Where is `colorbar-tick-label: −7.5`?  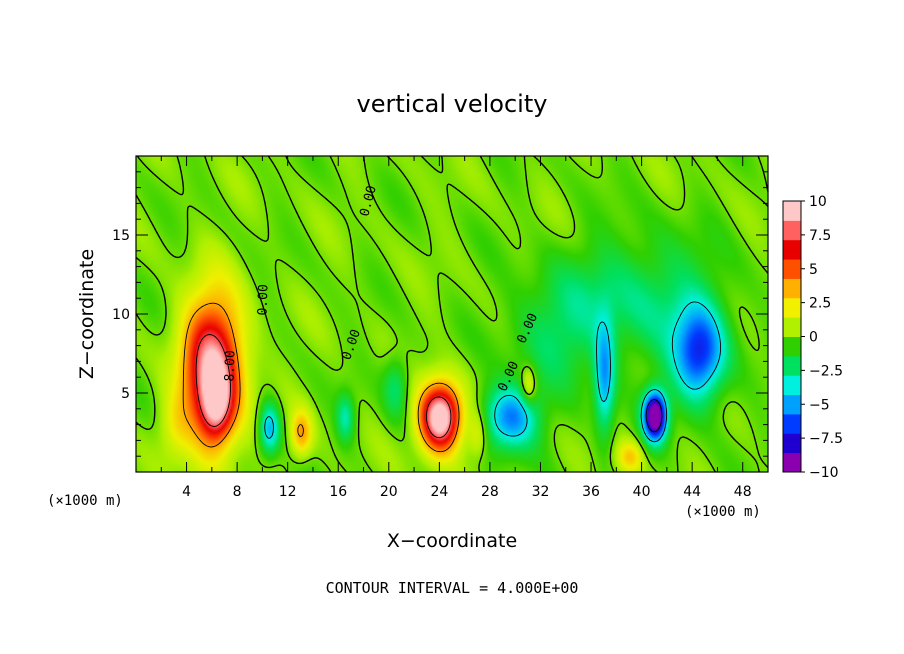 colorbar-tick-label: −7.5 is located at coordinates (826, 439).